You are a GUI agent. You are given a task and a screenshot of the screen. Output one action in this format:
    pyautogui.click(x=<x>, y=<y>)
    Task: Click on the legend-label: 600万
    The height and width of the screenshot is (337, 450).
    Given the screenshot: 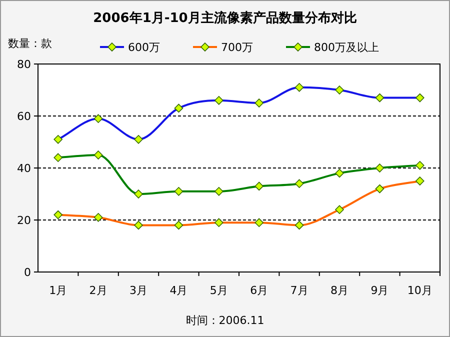 What is the action you would take?
    pyautogui.click(x=144, y=47)
    